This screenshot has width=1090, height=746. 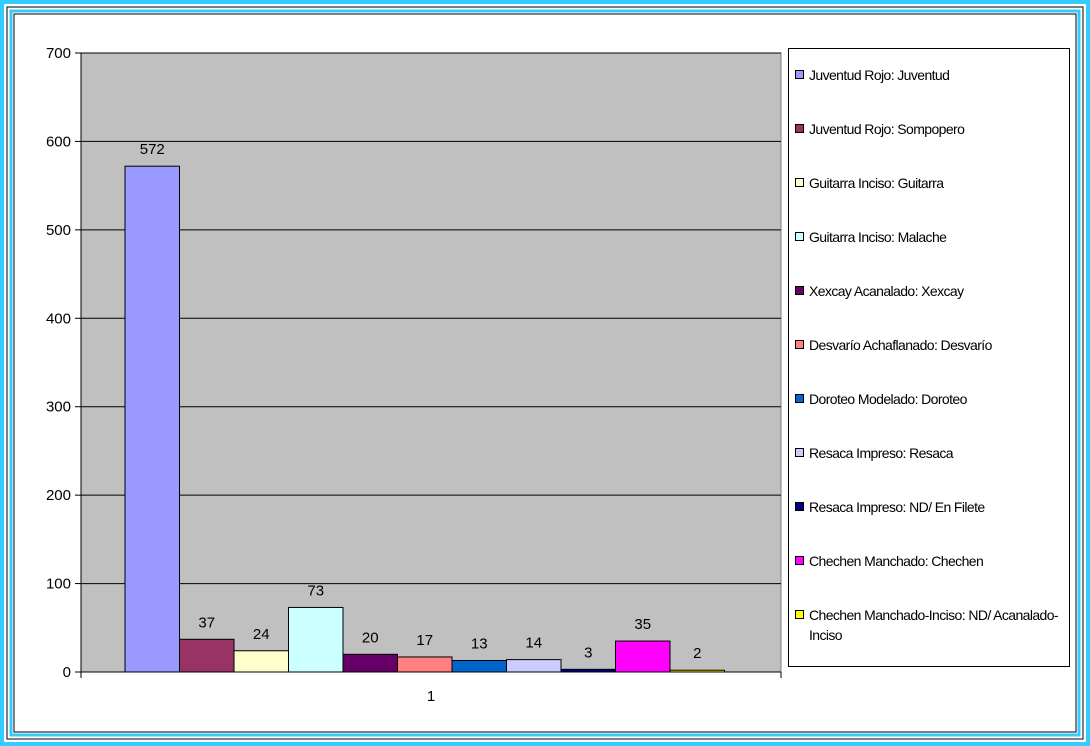 I want to click on y-tick-label: 500, so click(x=58, y=230).